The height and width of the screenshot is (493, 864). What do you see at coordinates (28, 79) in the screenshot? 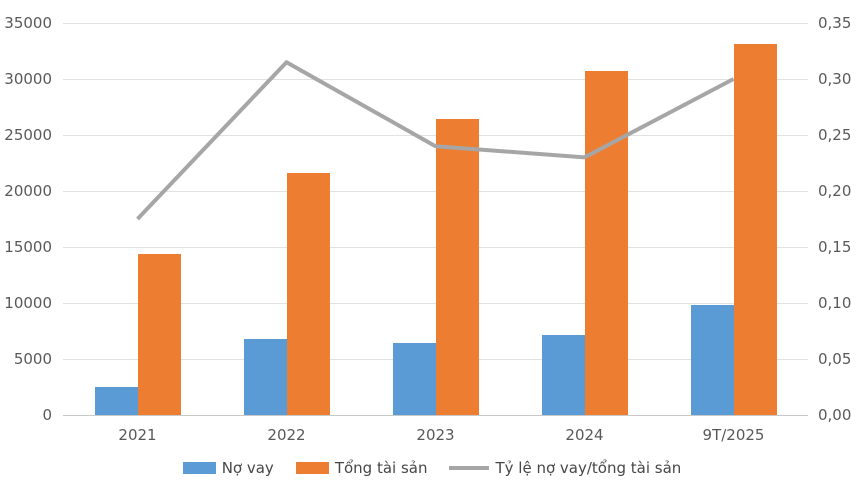
I see `left-axis-tick-label: 30000` at bounding box center [28, 79].